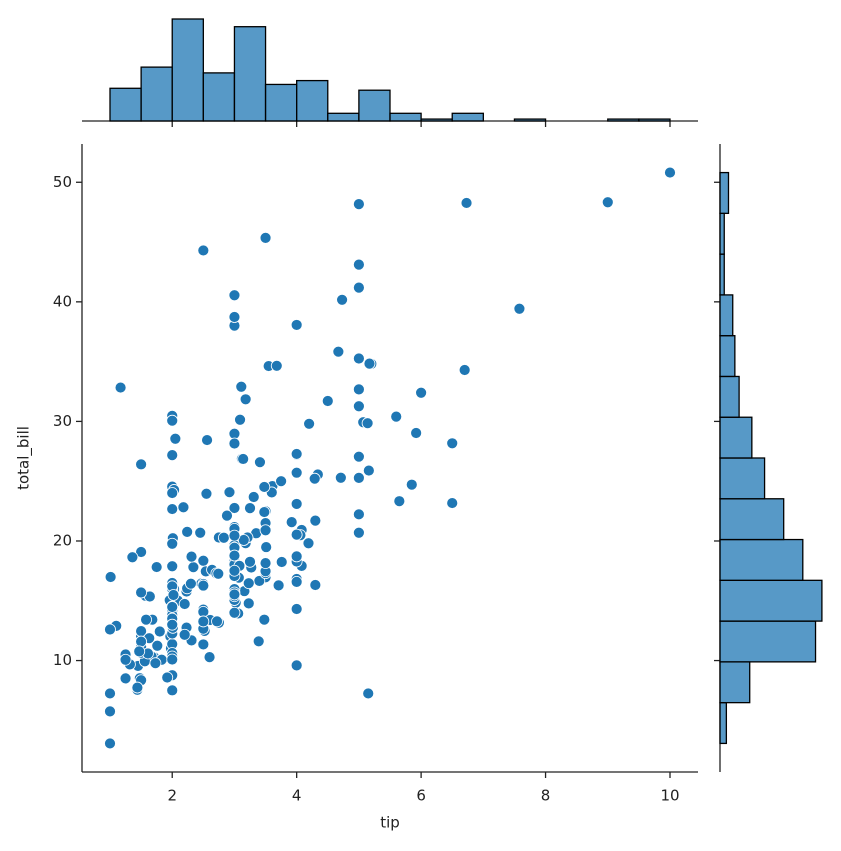 This screenshot has width=841, height=851. Describe the element at coordinates (669, 796) in the screenshot. I see `x-tick-label: 10` at that location.